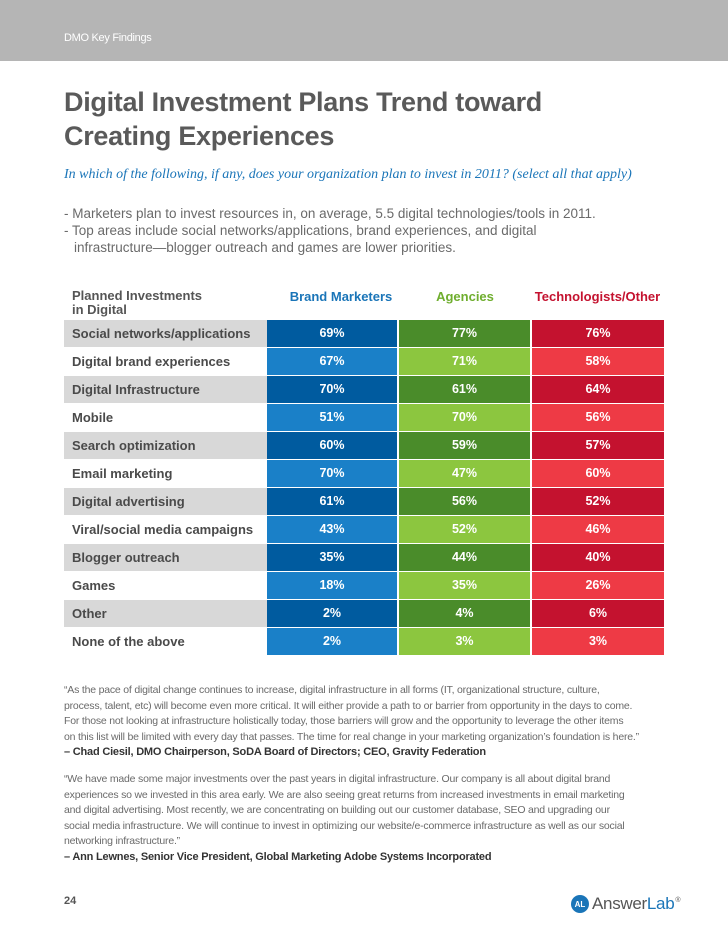  I want to click on table-row: Social networks/applications 69% 77% 76%, so click(364, 333).